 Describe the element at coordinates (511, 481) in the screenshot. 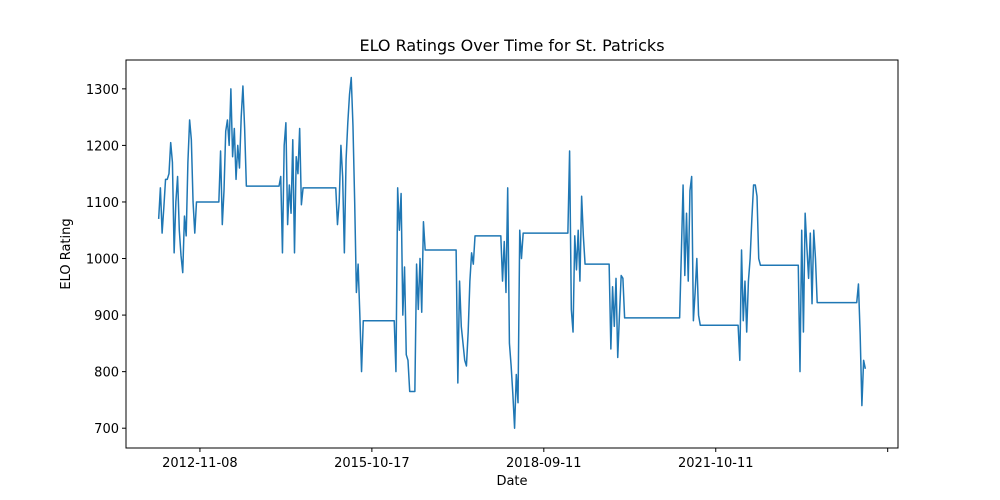

I see `x-axis-label: Date` at that location.